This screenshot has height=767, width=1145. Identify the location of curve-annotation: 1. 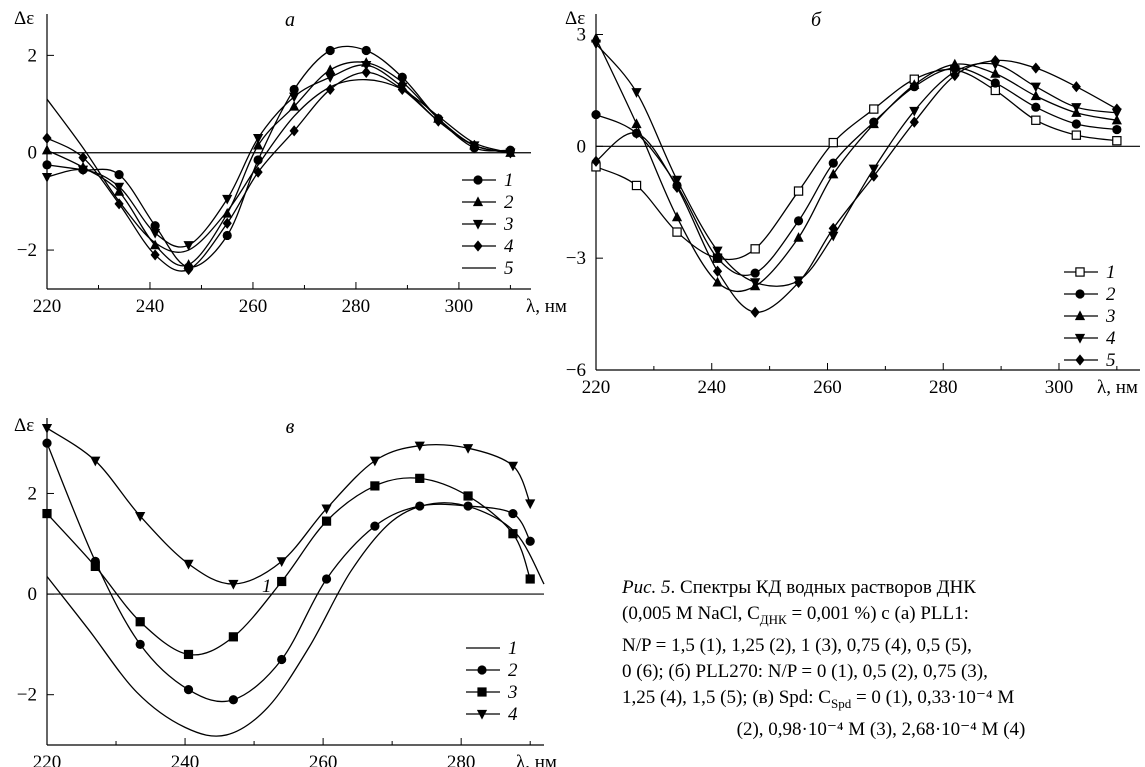
(267, 586).